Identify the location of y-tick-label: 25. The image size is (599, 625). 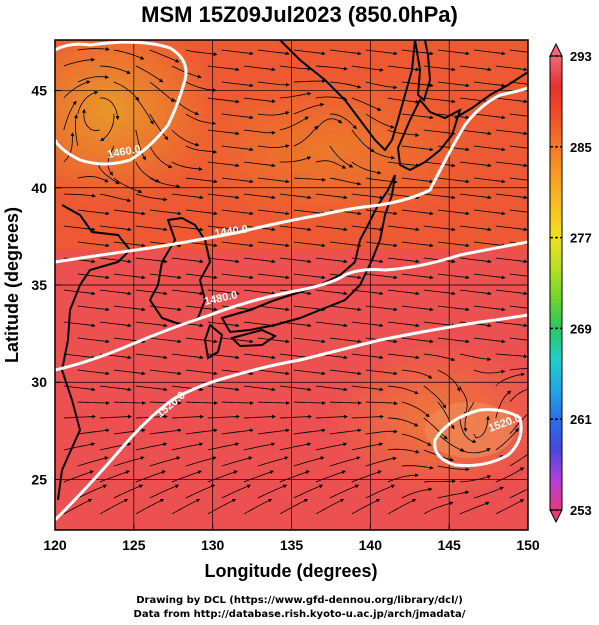
(39, 479).